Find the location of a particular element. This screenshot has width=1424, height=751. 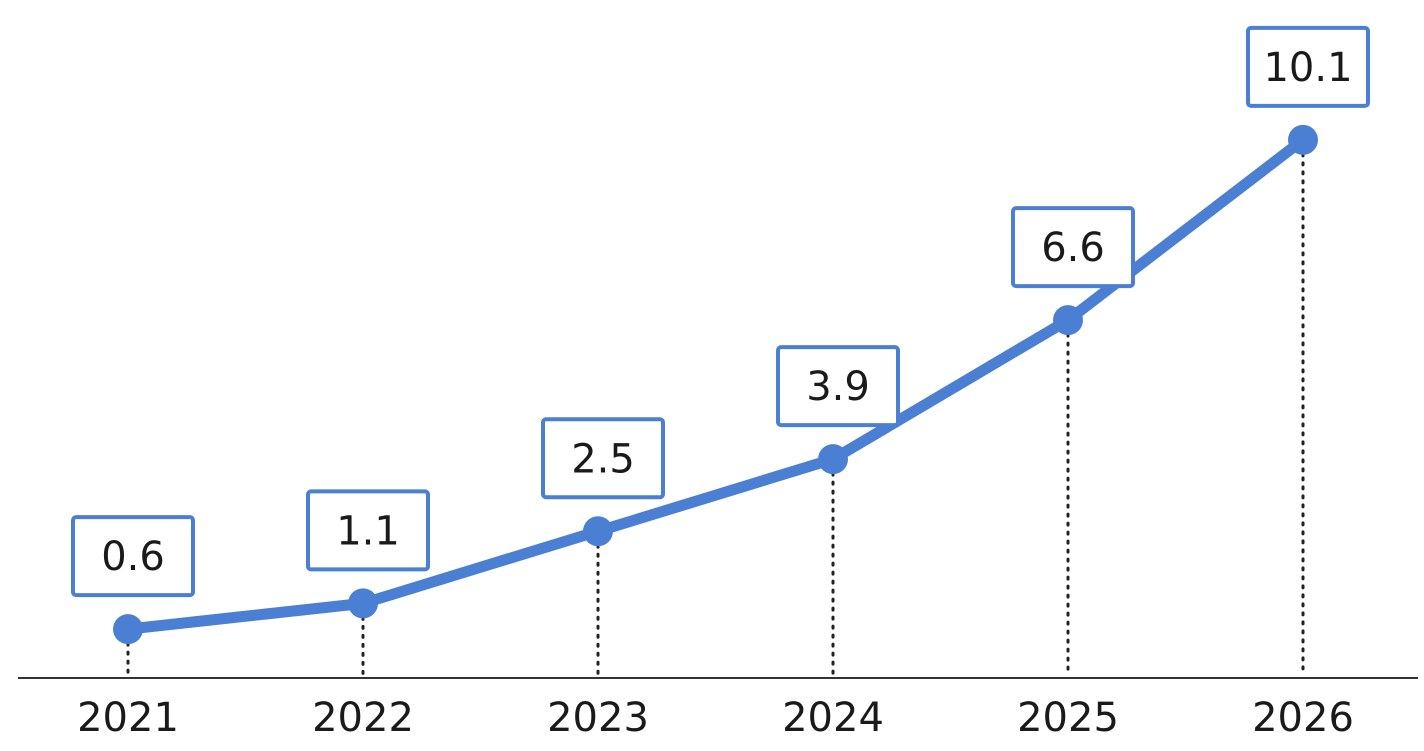

data-label-2025: 6.6 is located at coordinates (1073, 248).